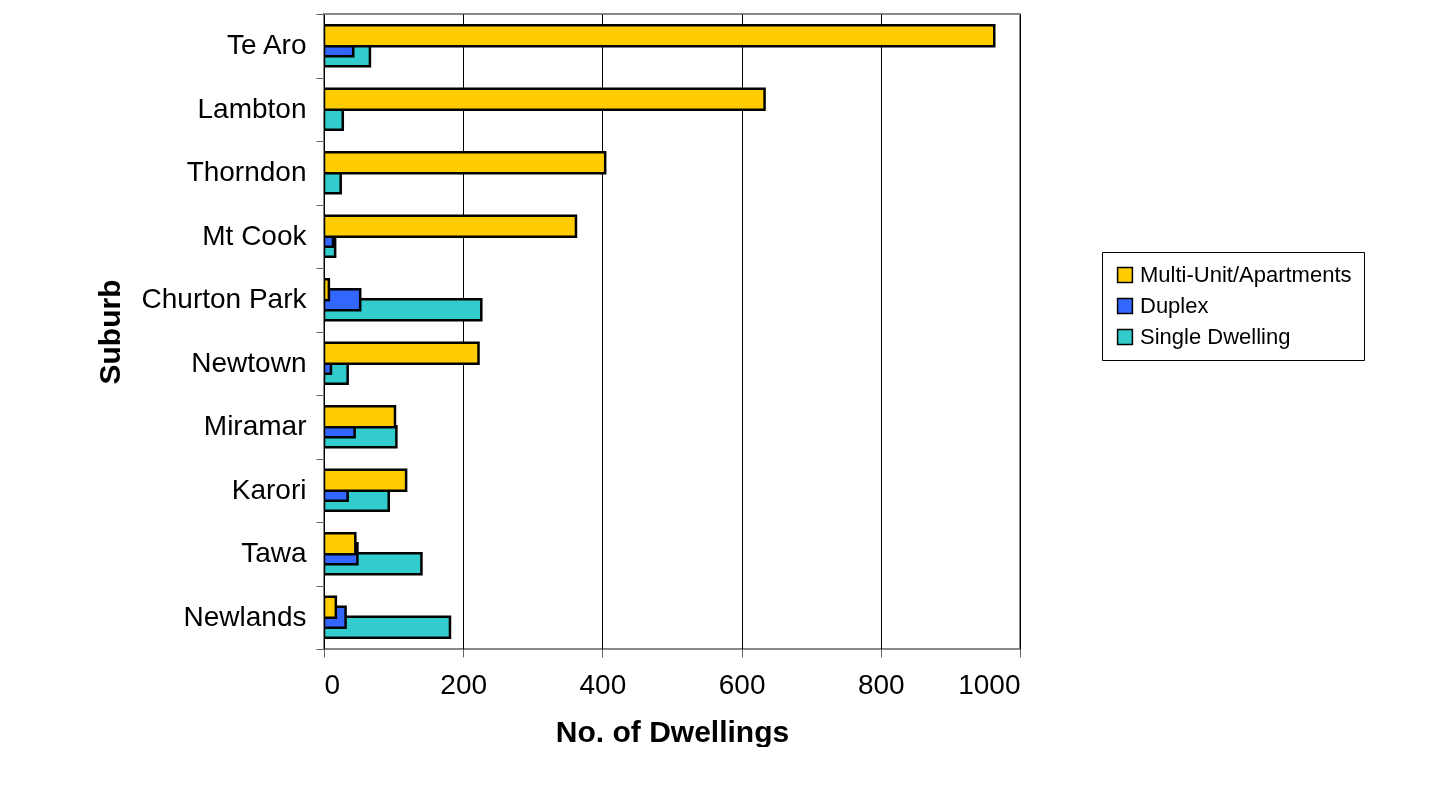 This screenshot has height=787, width=1449. Describe the element at coordinates (1246, 274) in the screenshot. I see `legend-label: Multi-Unit/Apartments` at that location.